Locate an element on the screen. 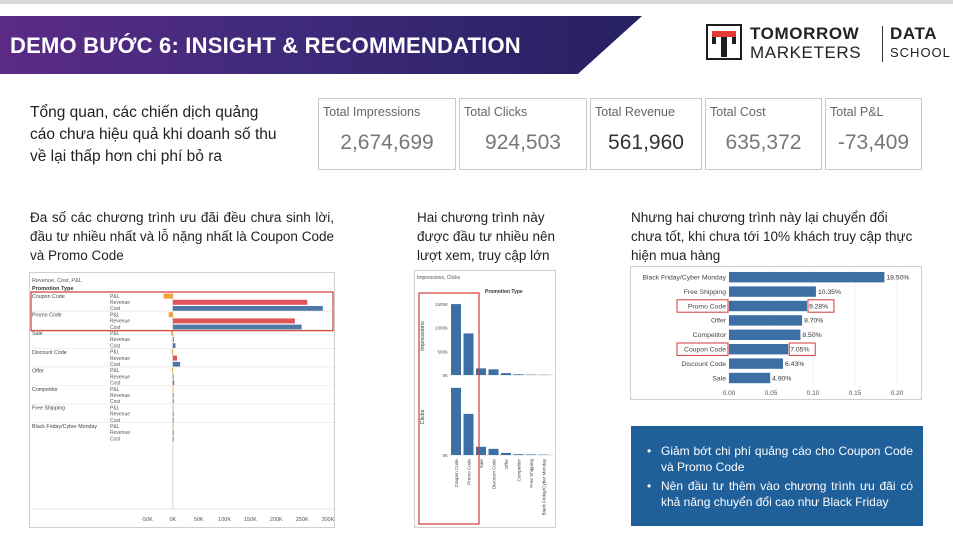 This screenshot has height=538, width=953. kpi-value: 635,372 is located at coordinates (763, 142).